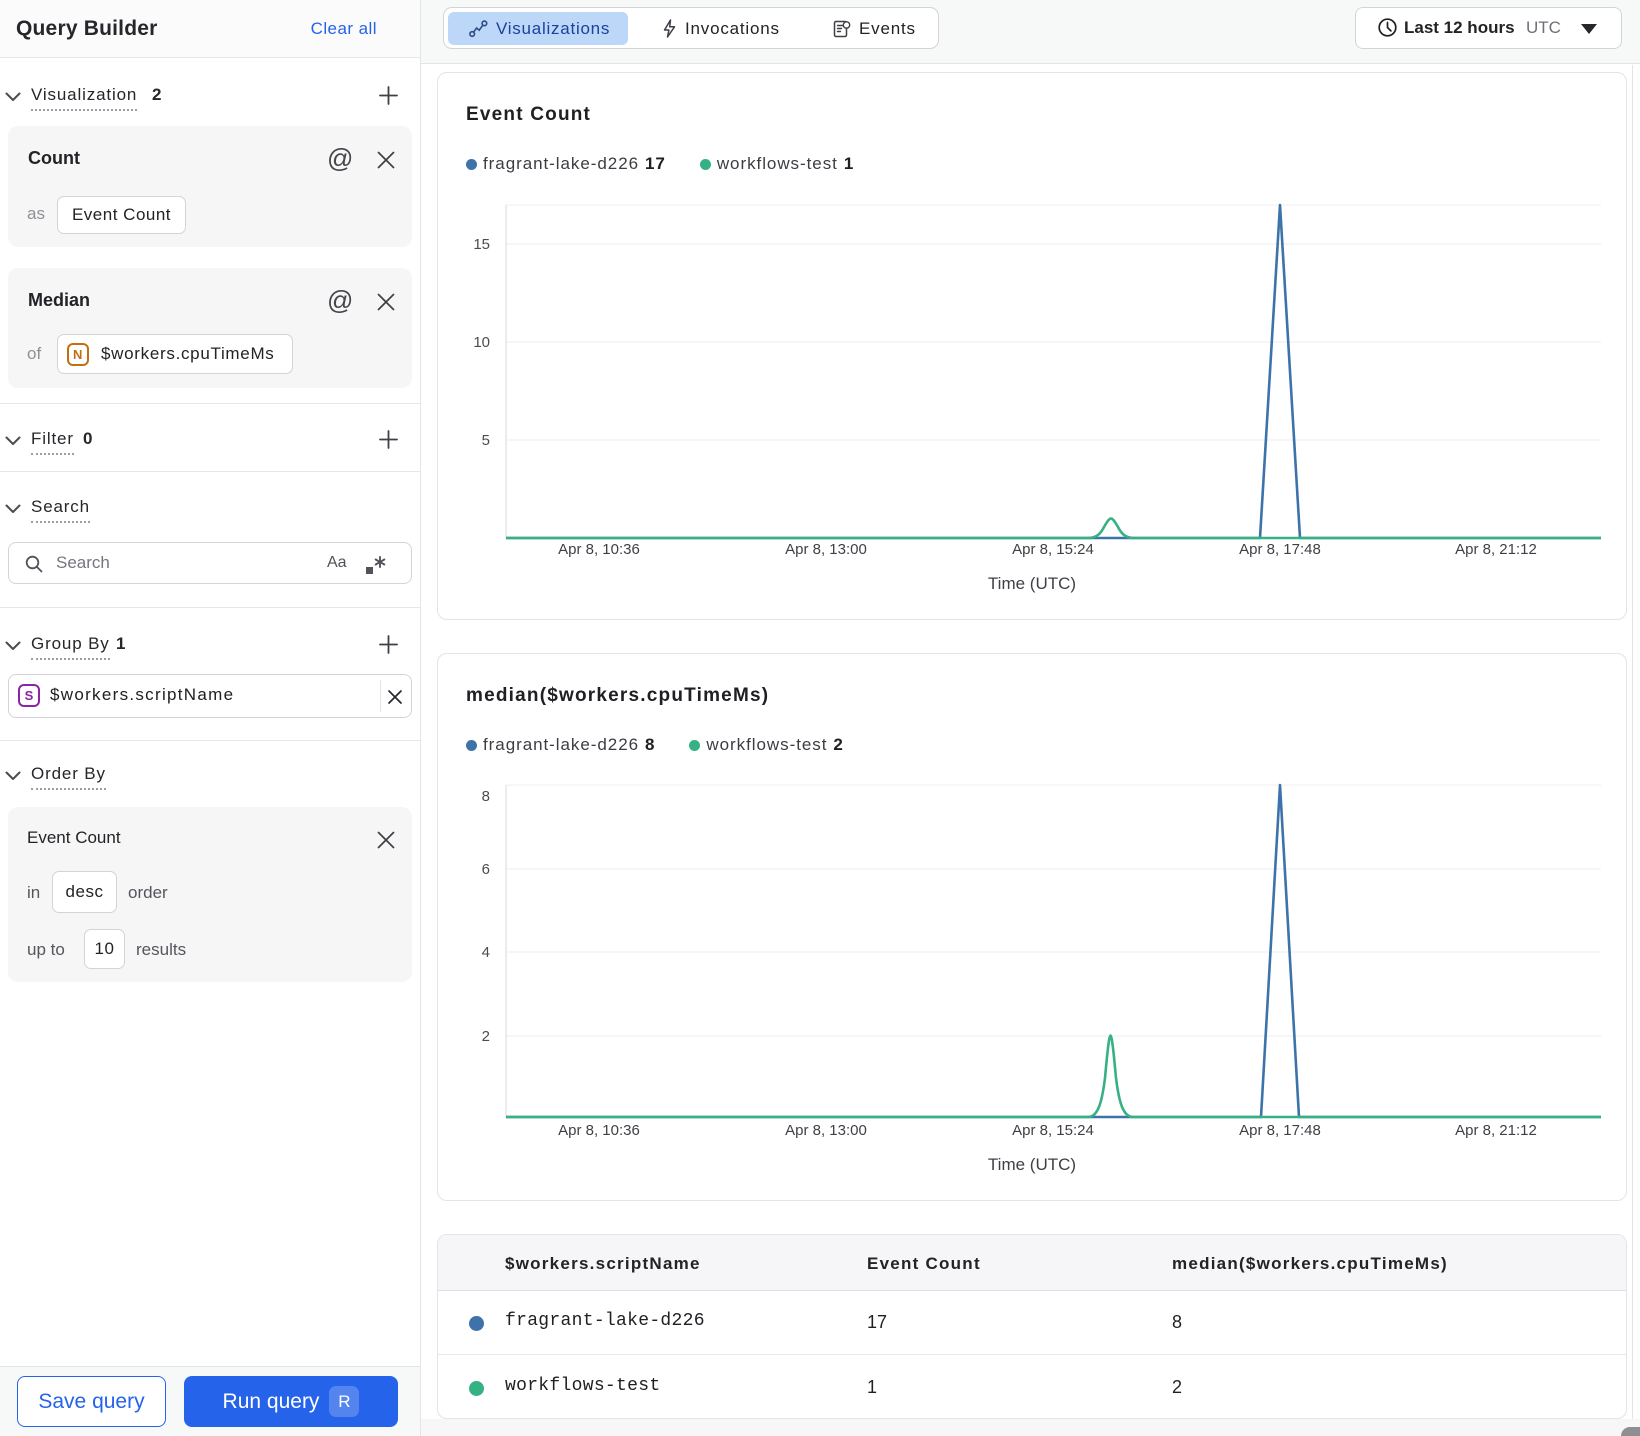 The height and width of the screenshot is (1436, 1640). I want to click on svg-text: 6, so click(486, 869).